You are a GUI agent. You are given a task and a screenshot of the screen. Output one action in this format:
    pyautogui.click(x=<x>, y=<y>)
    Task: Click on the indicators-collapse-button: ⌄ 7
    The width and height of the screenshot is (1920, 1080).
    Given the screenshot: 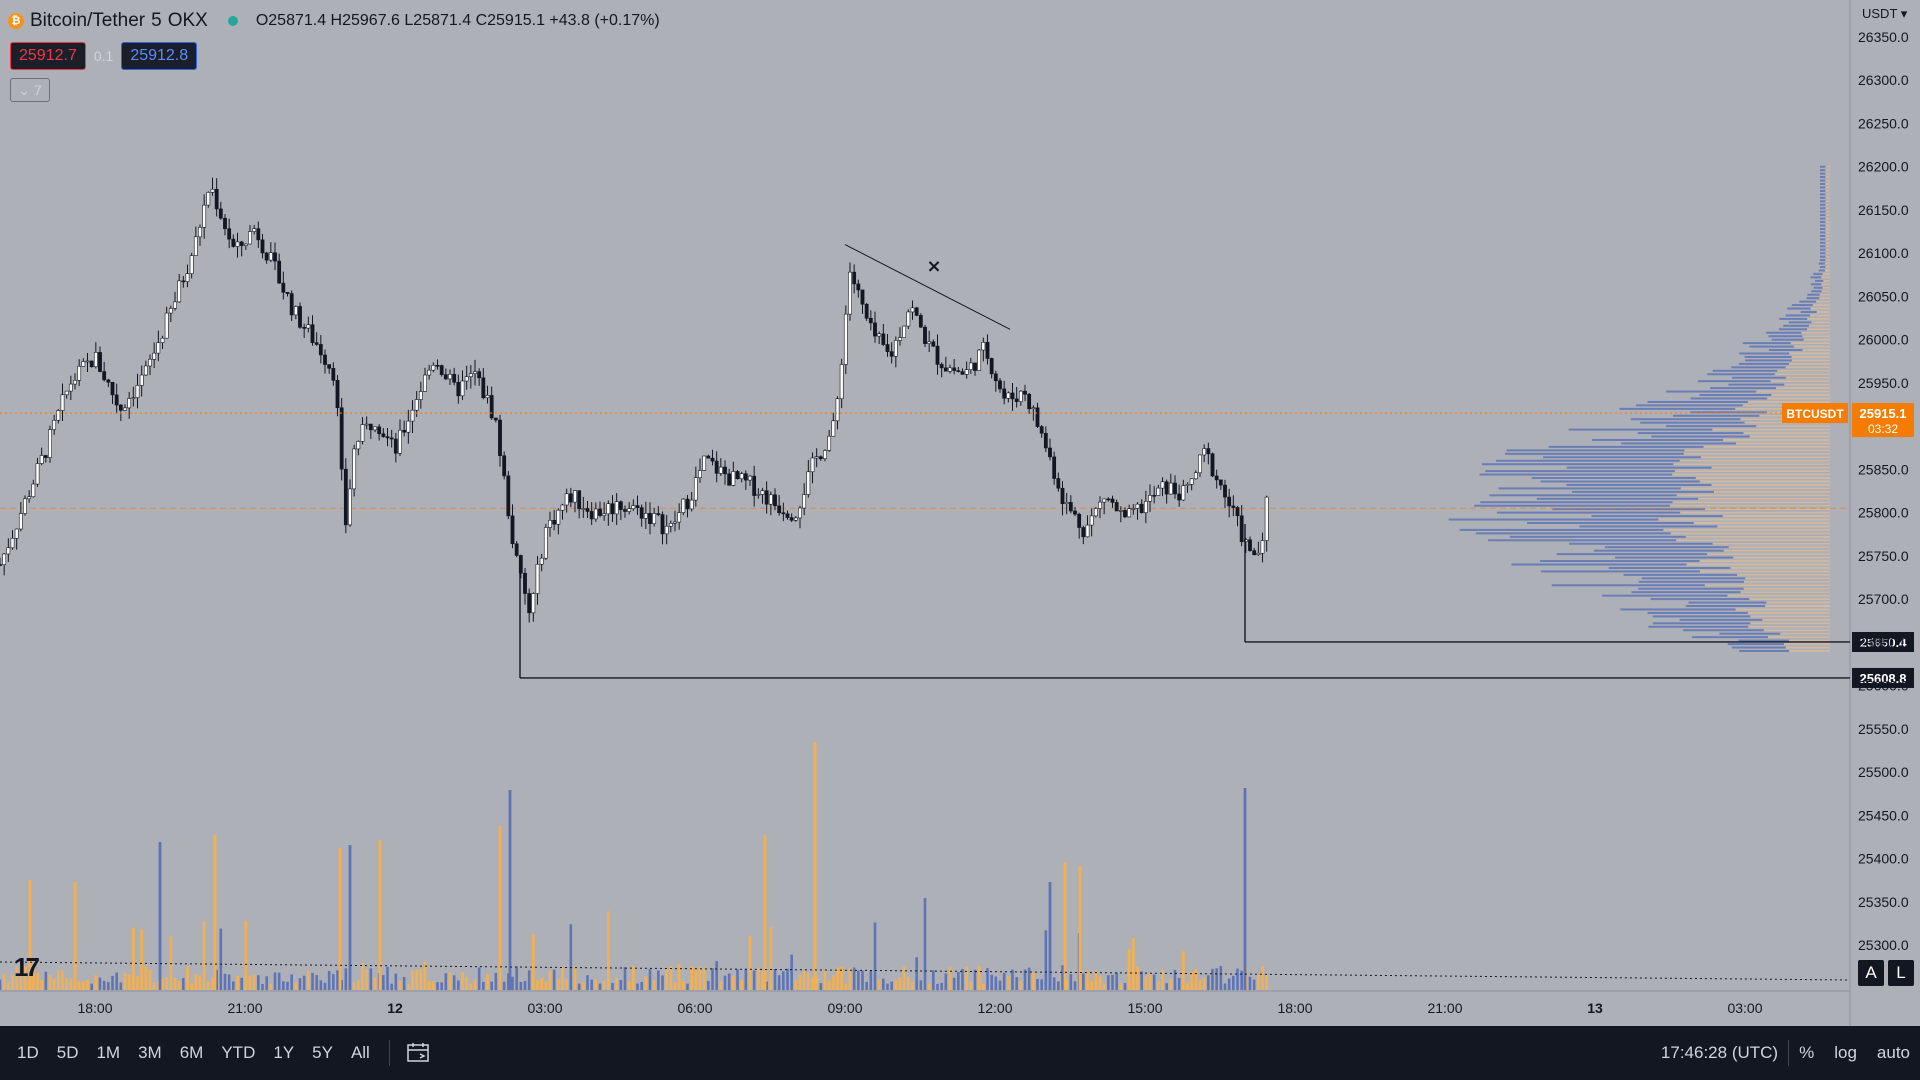 What is the action you would take?
    pyautogui.click(x=30, y=90)
    